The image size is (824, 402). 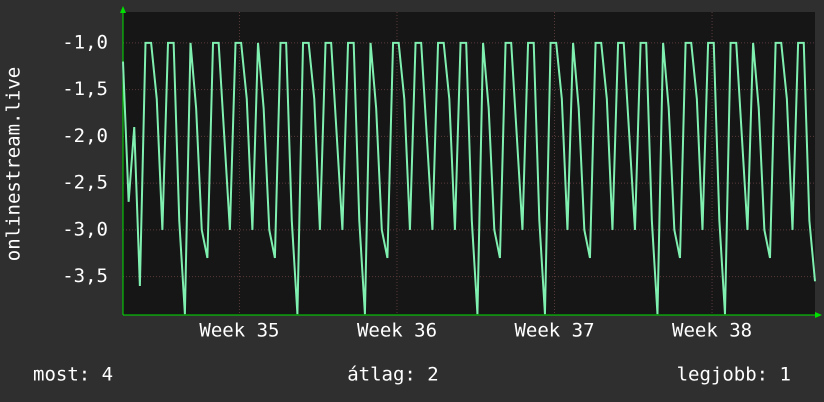 What do you see at coordinates (712, 331) in the screenshot?
I see `x-tick-label: Week 38` at bounding box center [712, 331].